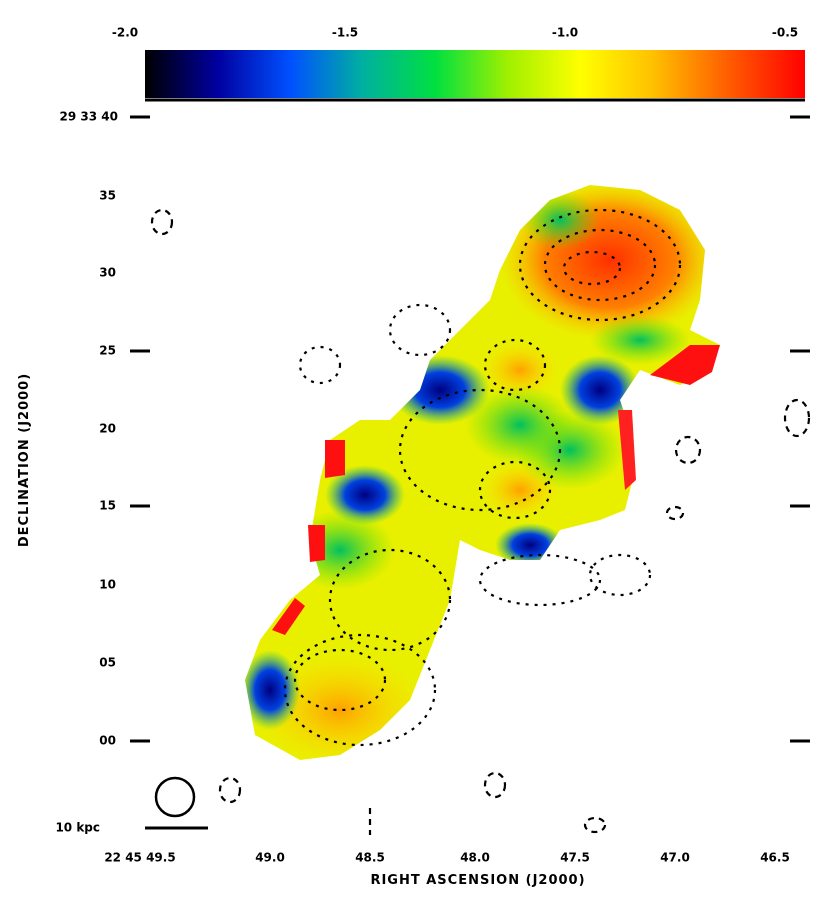 The width and height of the screenshot is (830, 899). I want to click on x-tick-label: 46.5, so click(775, 858).